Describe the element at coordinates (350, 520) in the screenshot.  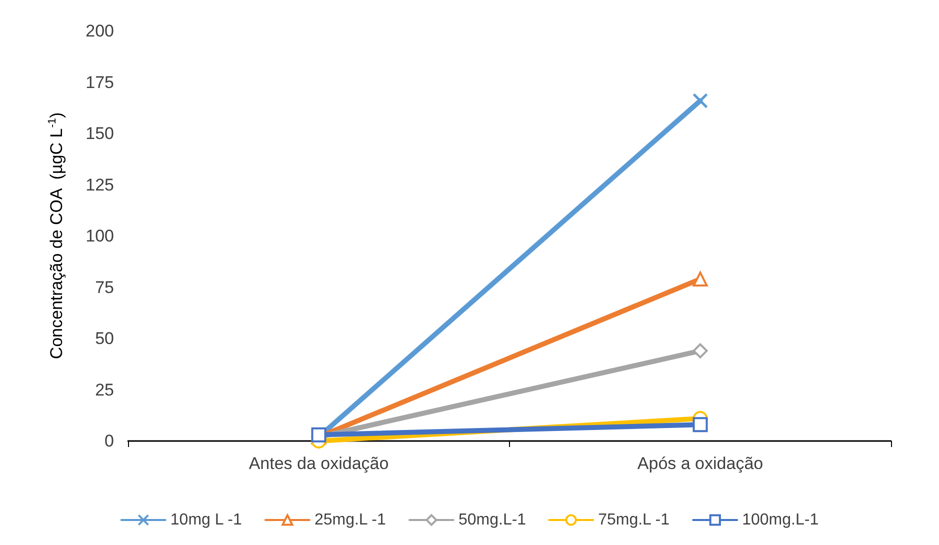
I see `legend-label: 25mg.L -1` at that location.